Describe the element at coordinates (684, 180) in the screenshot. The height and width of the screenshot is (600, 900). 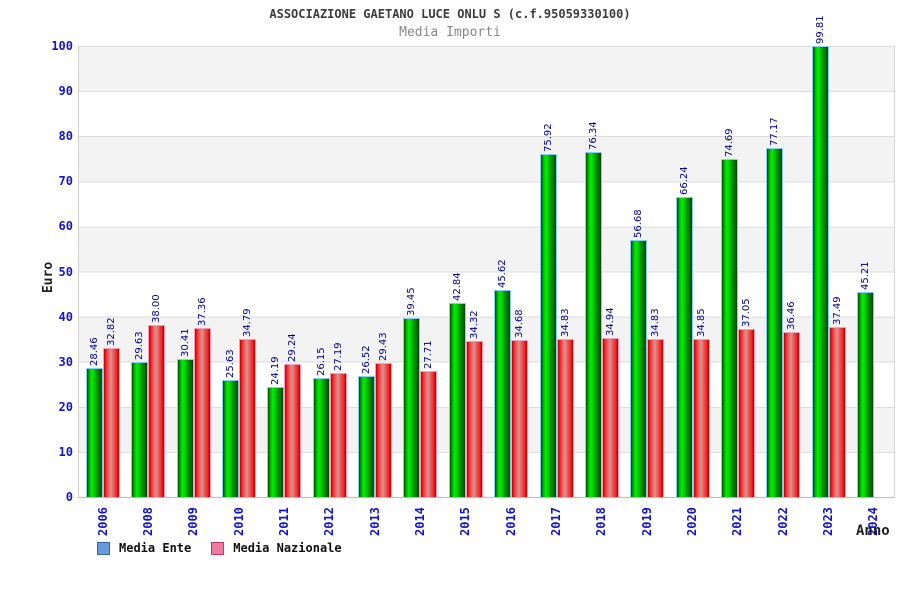
I see `bar-value-label-media-ente-2020: 66.24` at that location.